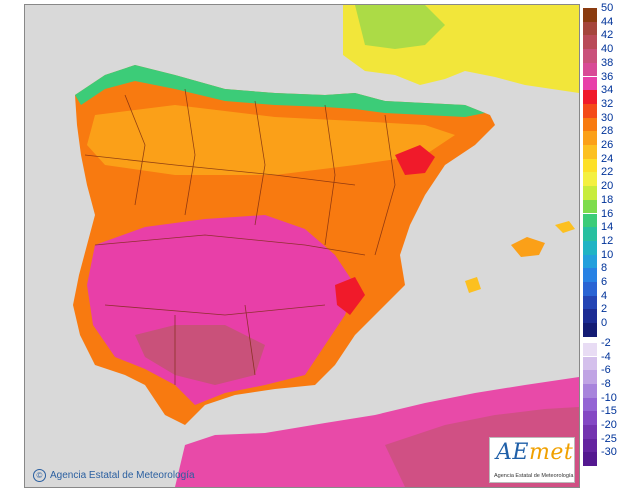 The image size is (630, 500). Describe the element at coordinates (39, 475) in the screenshot. I see `copyright-icon: ©` at that location.